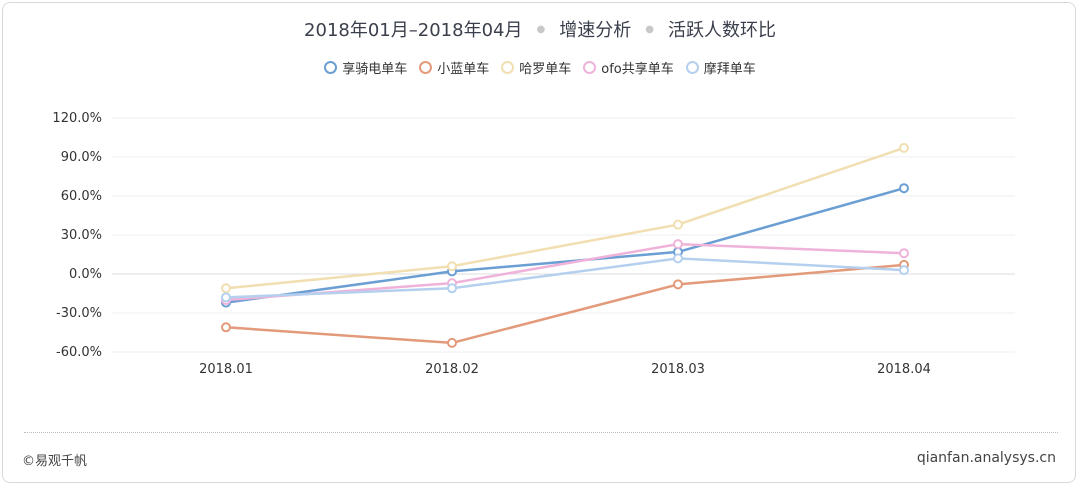 The width and height of the screenshot is (1080, 487). I want to click on legend-item: 小蓝单车, so click(454, 67).